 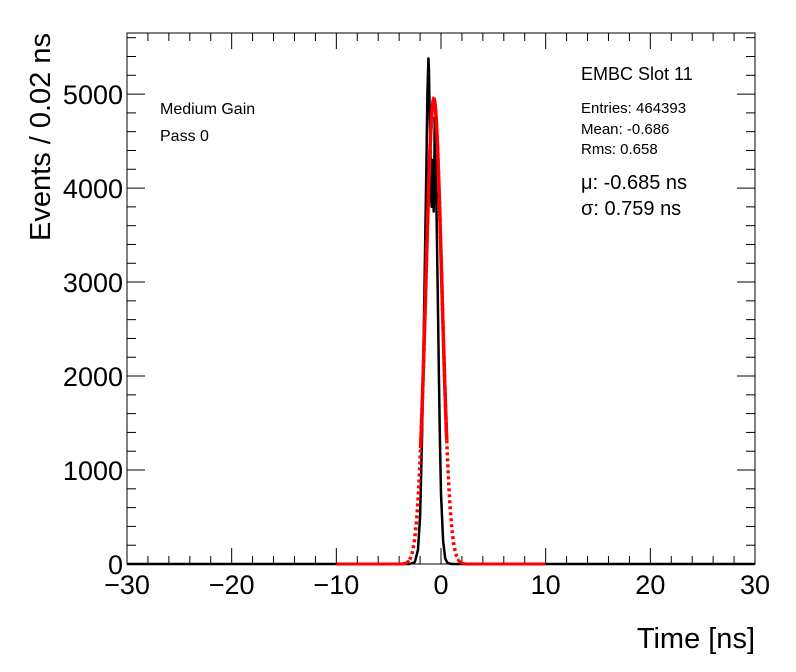 I want to click on x-tick-labels: −30 −20 −10 0 10 20 30, so click(x=437, y=585).